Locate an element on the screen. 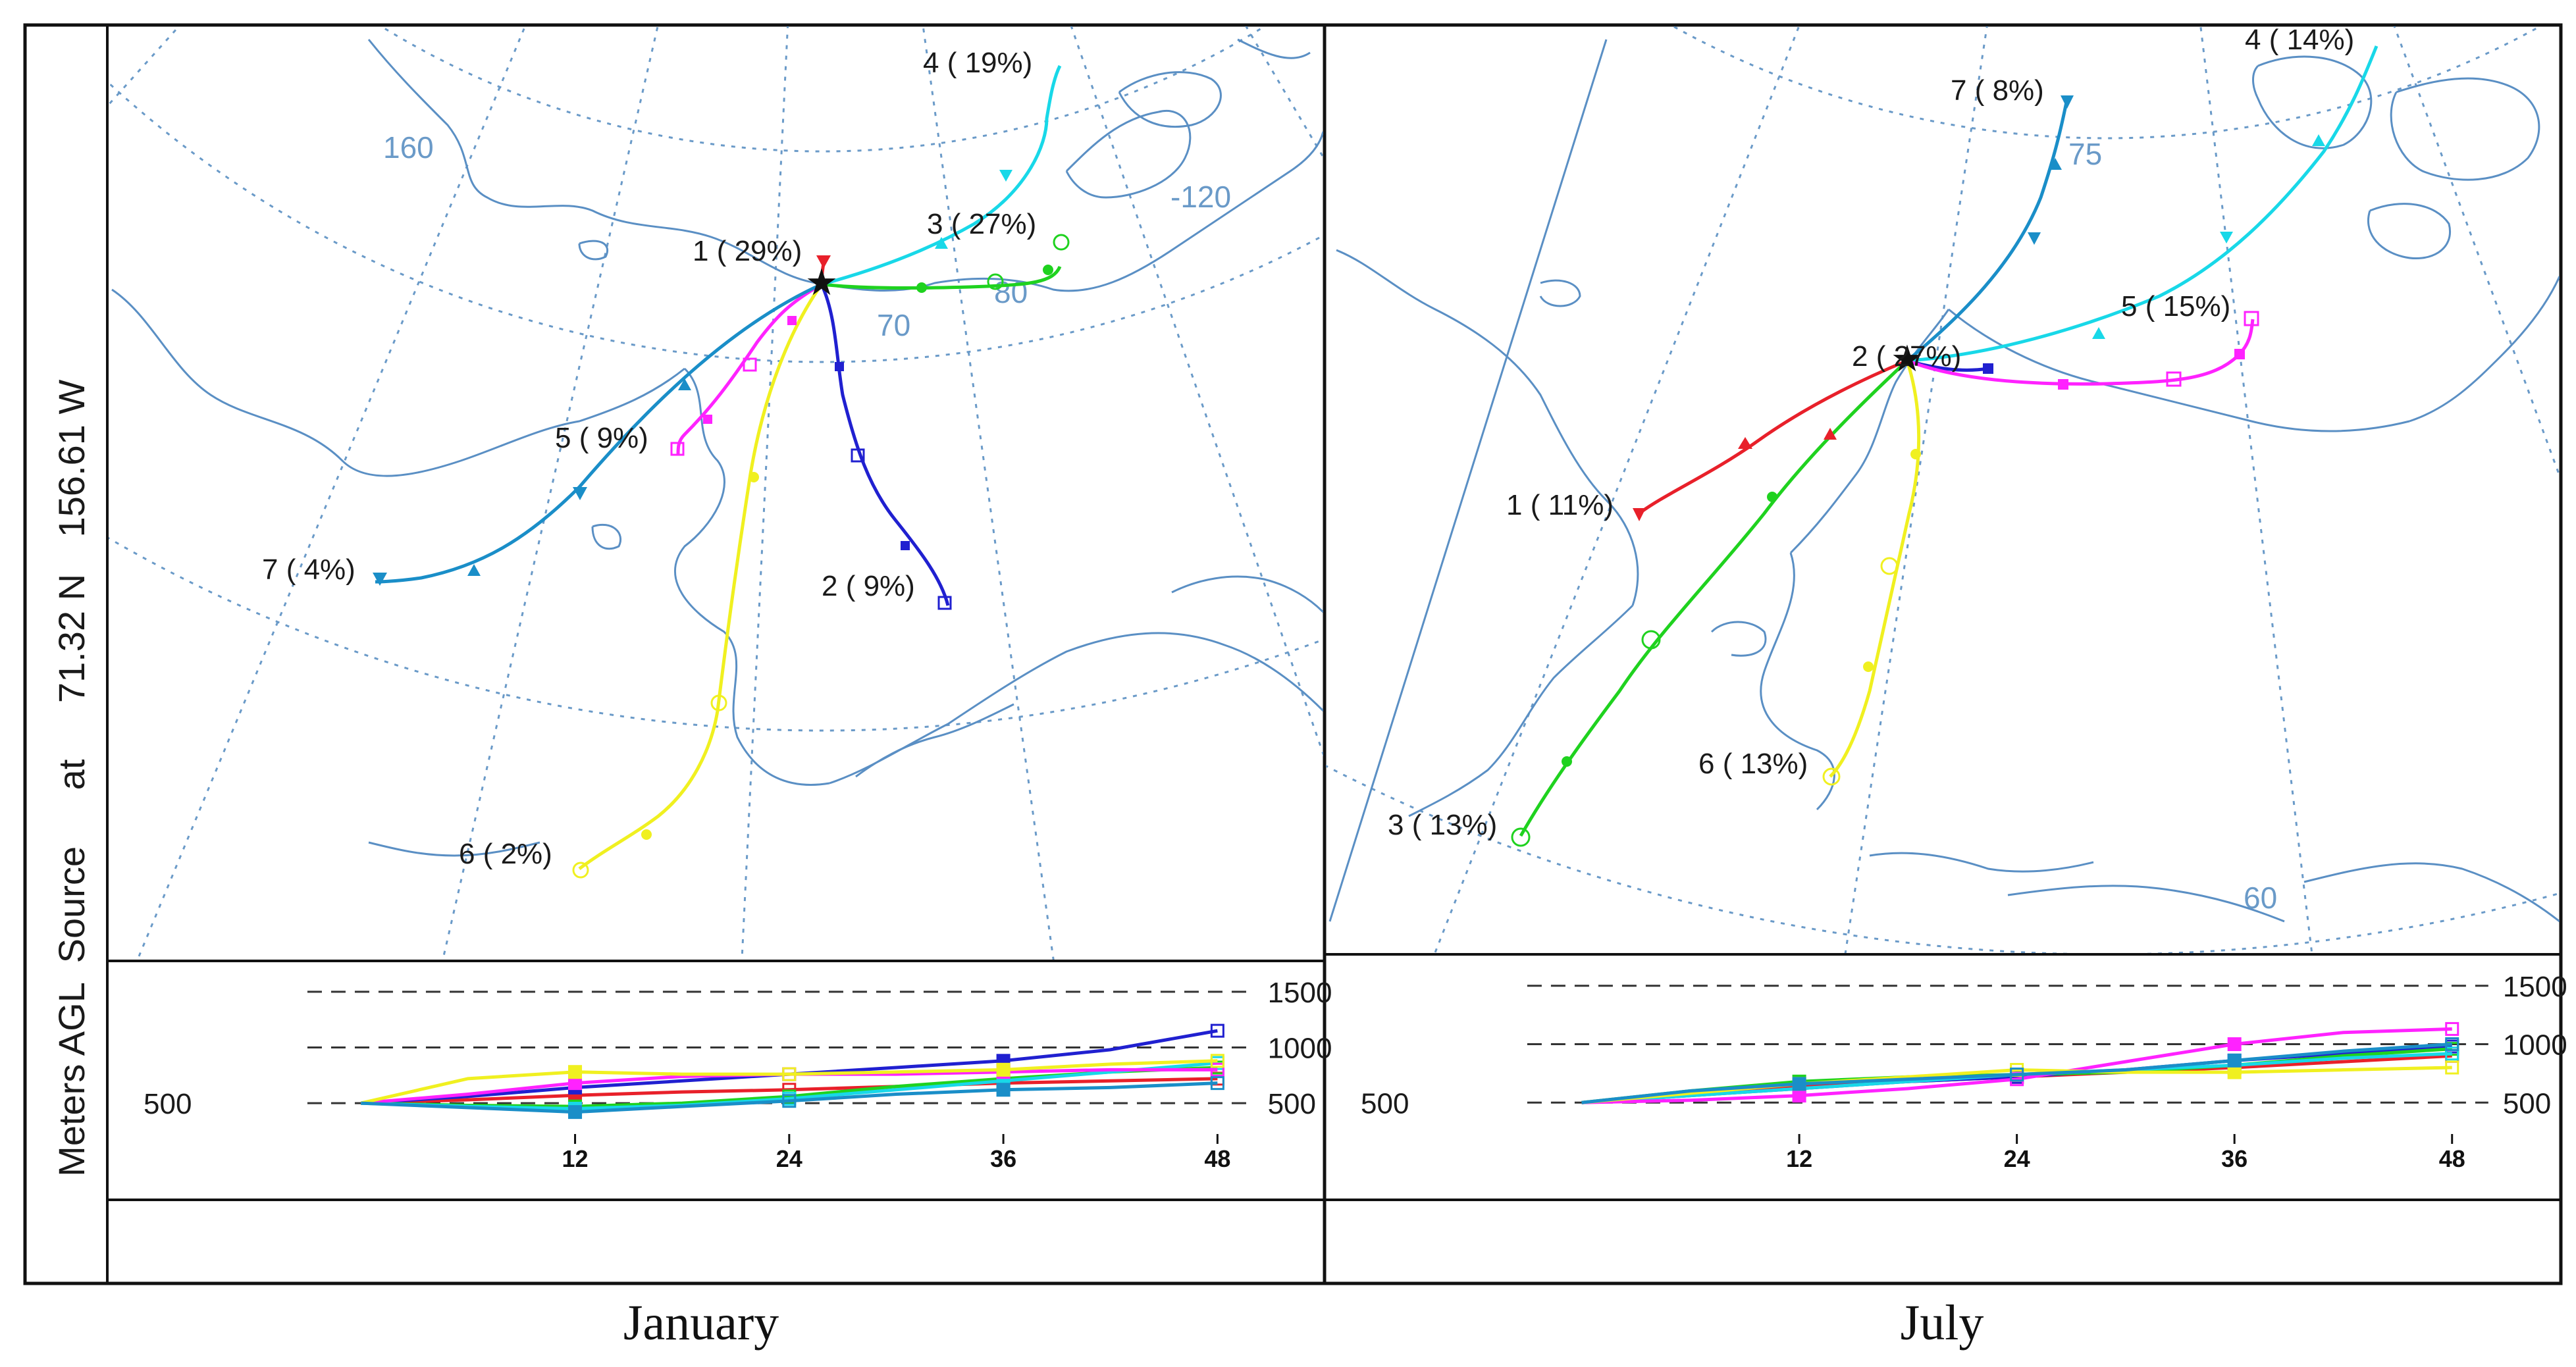 This screenshot has width=2576, height=1367. jan-height-tick-label: 500 is located at coordinates (1292, 1104).